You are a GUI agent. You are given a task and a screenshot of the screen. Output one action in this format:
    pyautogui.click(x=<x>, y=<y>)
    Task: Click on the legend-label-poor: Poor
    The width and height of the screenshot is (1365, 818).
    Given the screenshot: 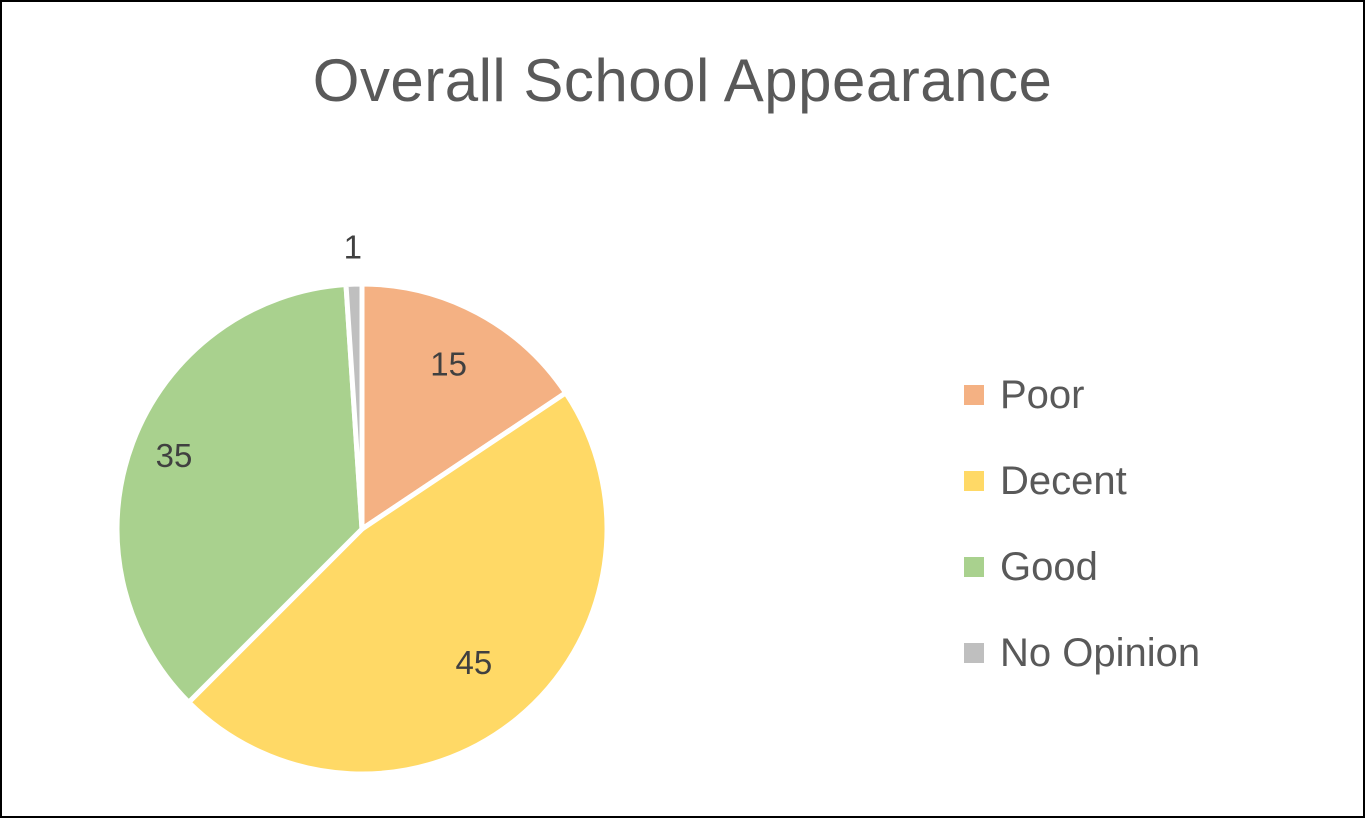 What is the action you would take?
    pyautogui.click(x=1042, y=395)
    